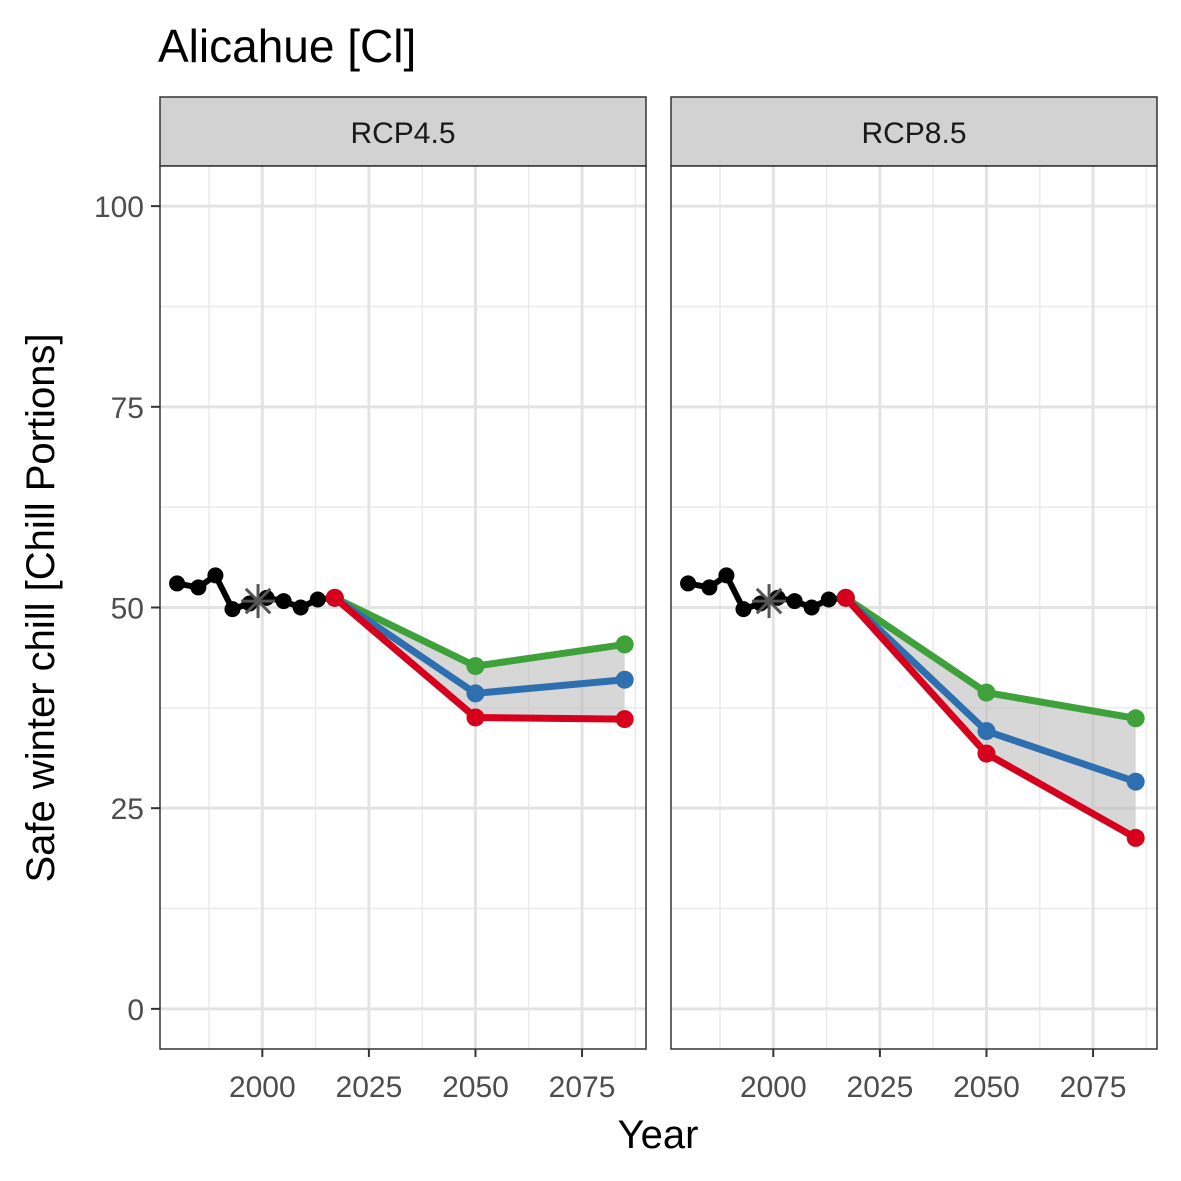 This screenshot has width=1181, height=1181. Describe the element at coordinates (990, 717) in the screenshot. I see `uncertainty-band` at that location.